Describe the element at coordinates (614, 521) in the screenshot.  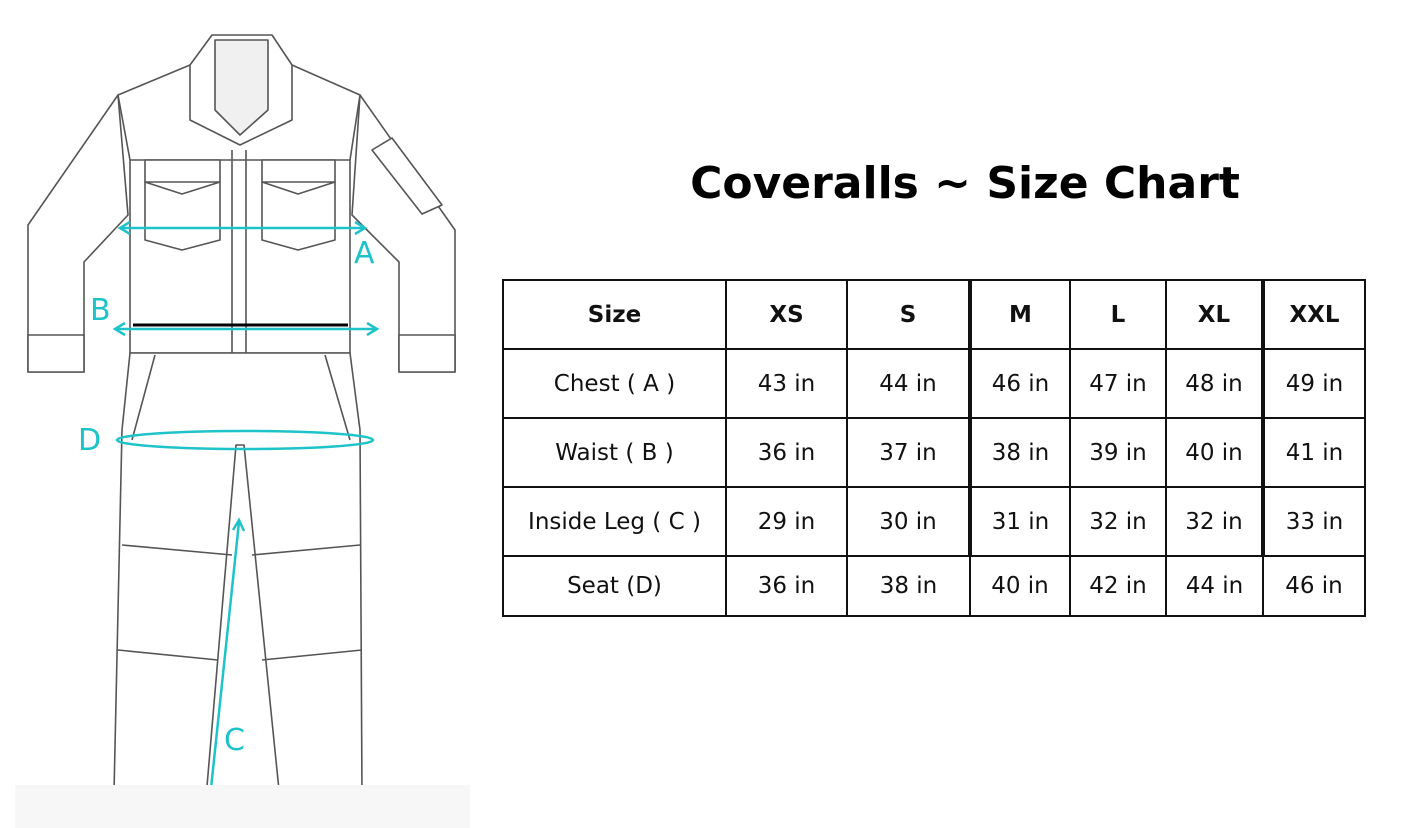
I see `row-label: Inside Leg ( C )` at that location.